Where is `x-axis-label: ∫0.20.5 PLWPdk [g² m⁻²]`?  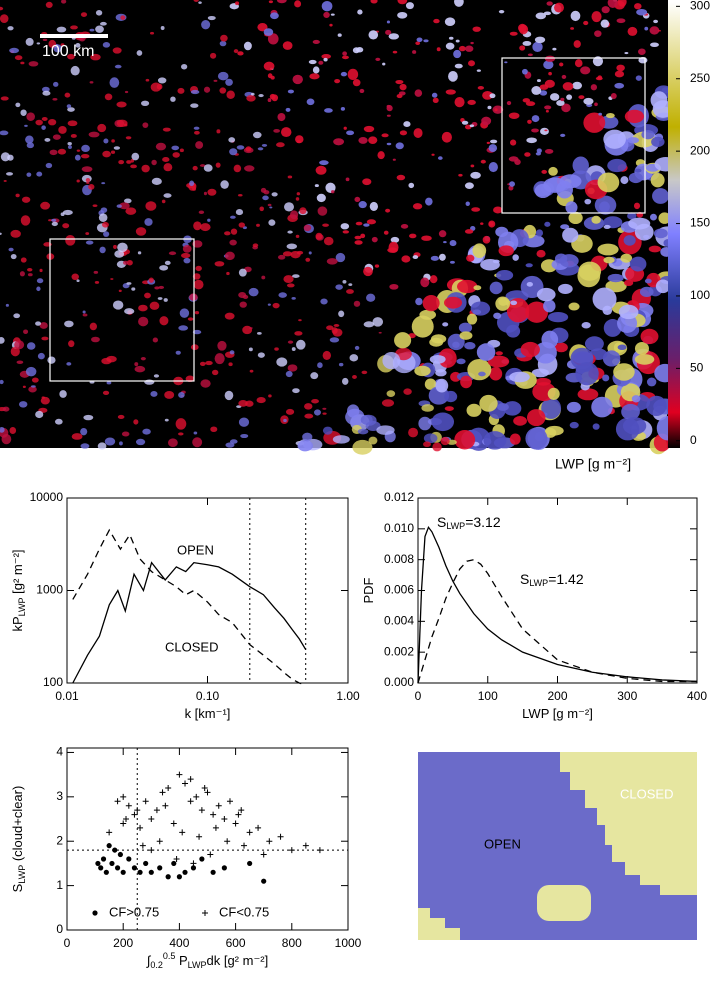
x-axis-label: ∫0.20.5 PLWPdk [g² m⁻²] is located at coordinates (207, 960).